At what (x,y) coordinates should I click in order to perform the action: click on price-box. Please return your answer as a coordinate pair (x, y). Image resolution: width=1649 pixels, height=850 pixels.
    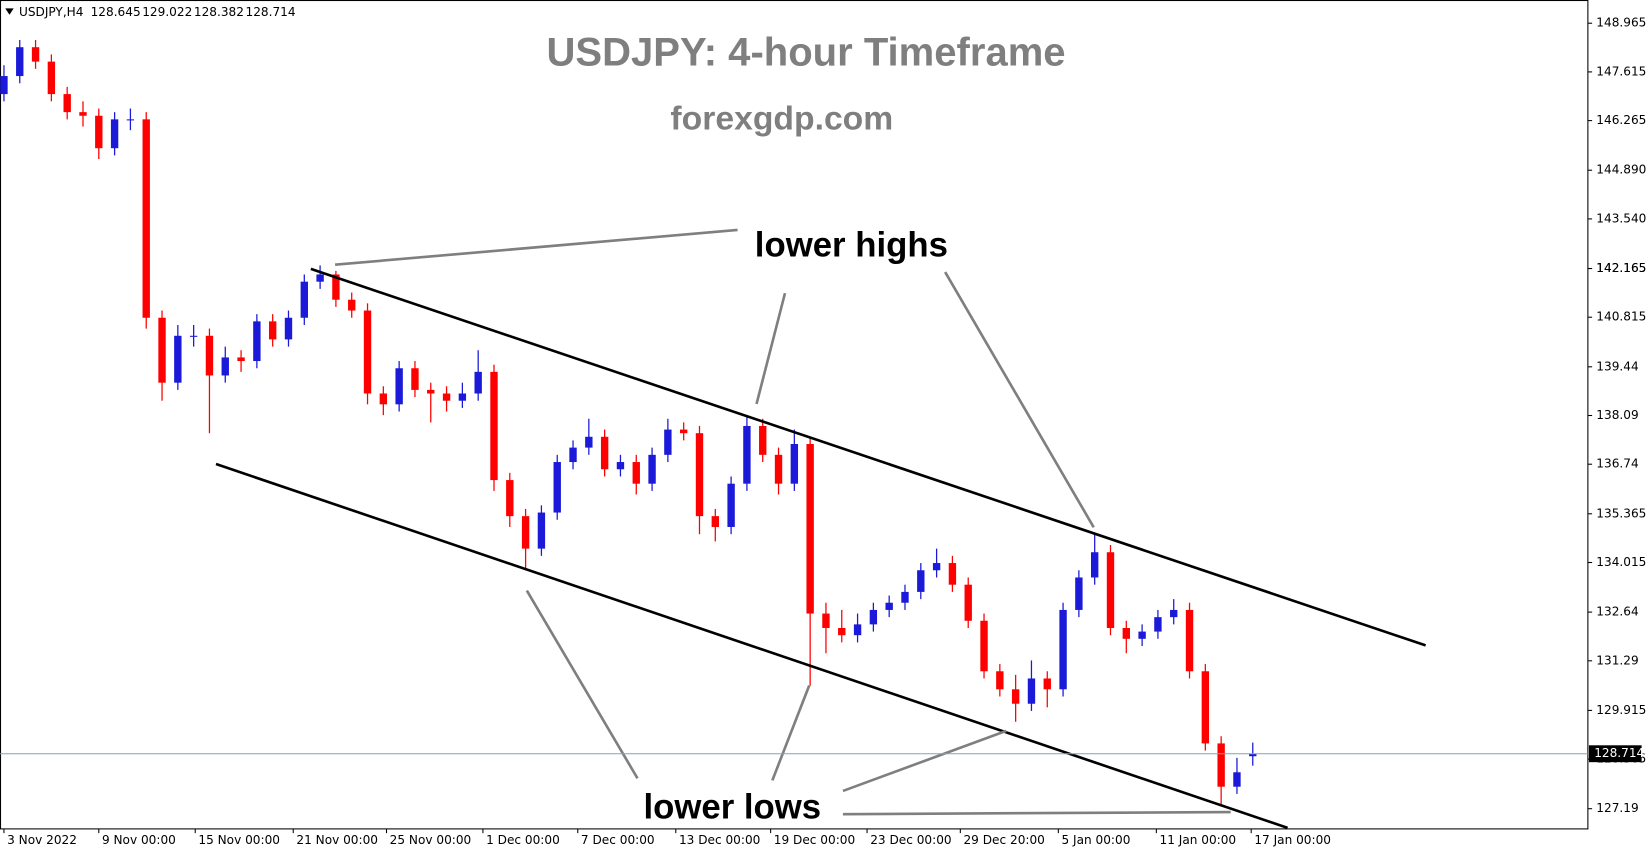
    Looking at the image, I should click on (1615, 754).